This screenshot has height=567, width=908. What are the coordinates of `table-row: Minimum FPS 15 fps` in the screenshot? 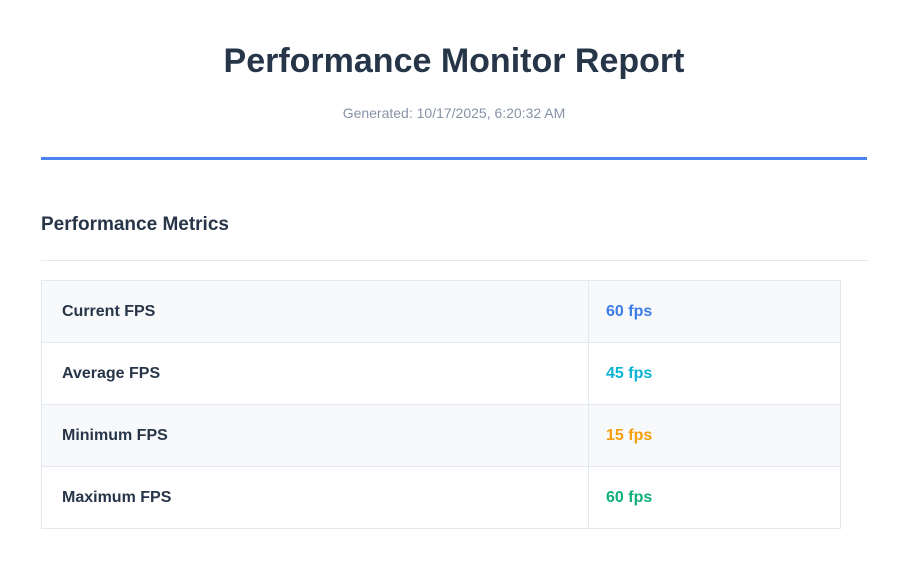 It's located at (441, 435).